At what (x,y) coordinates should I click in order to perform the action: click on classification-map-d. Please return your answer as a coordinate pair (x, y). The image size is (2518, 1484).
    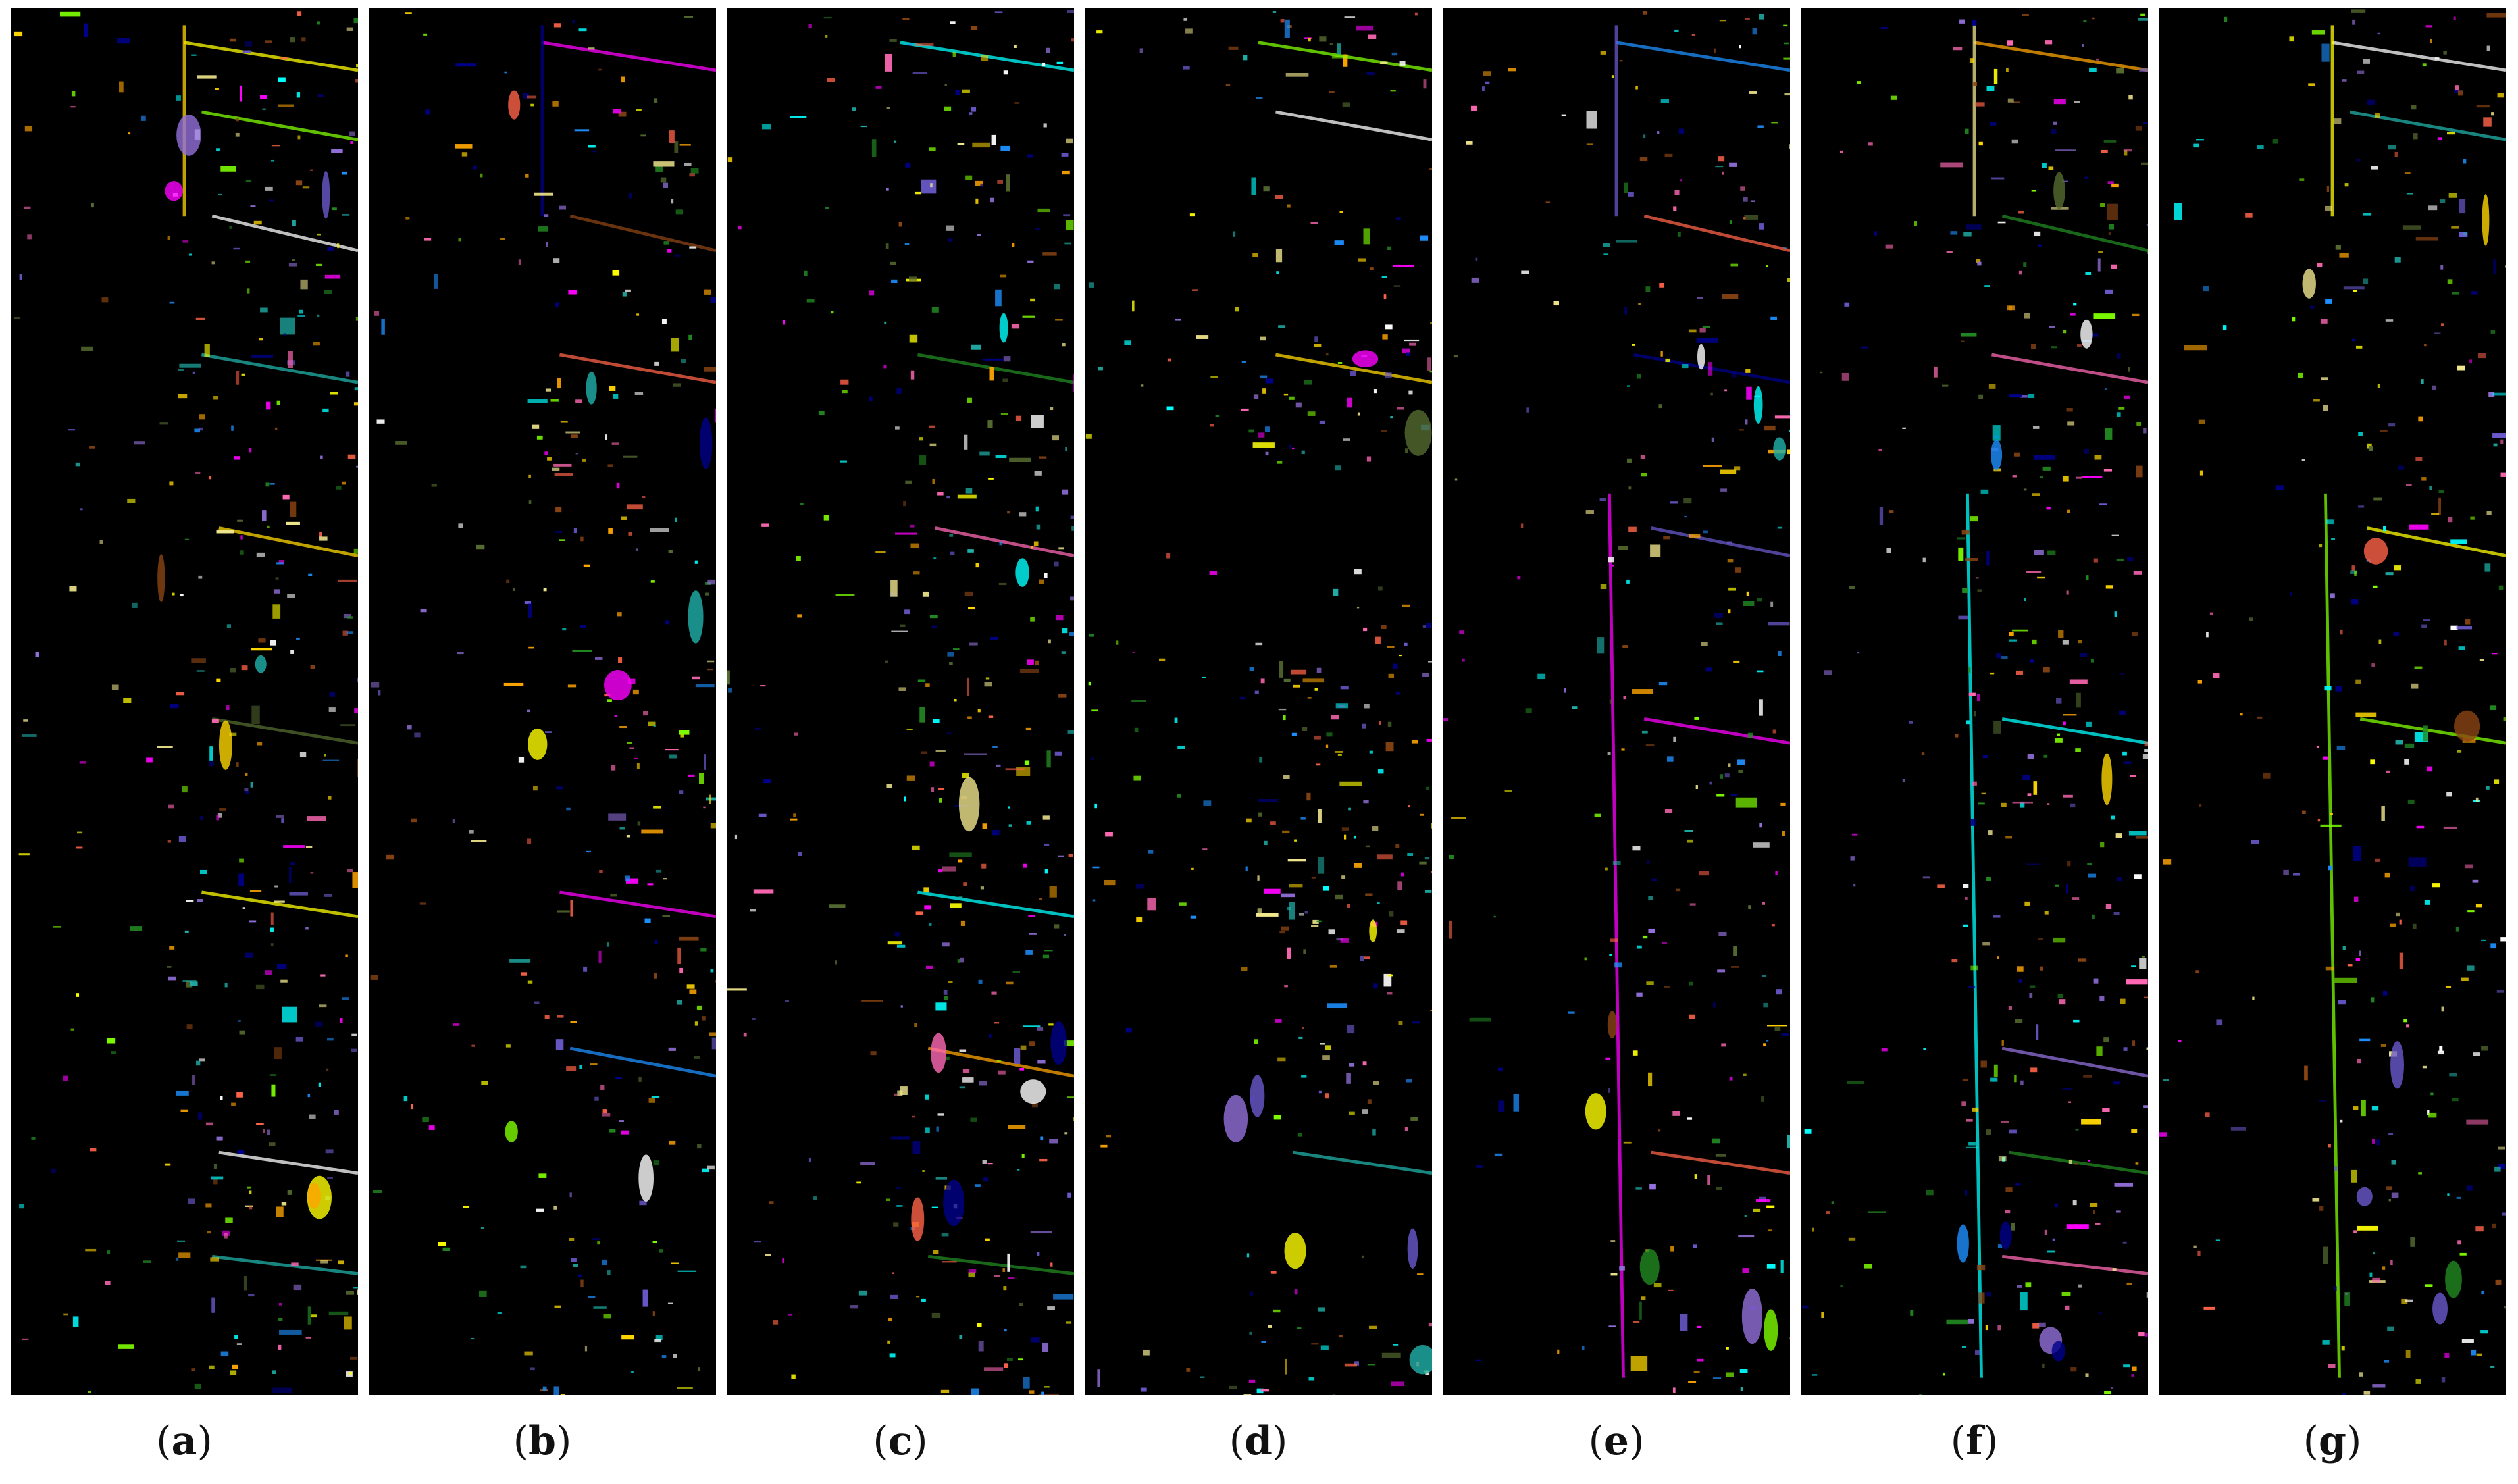
    Looking at the image, I should click on (1258, 702).